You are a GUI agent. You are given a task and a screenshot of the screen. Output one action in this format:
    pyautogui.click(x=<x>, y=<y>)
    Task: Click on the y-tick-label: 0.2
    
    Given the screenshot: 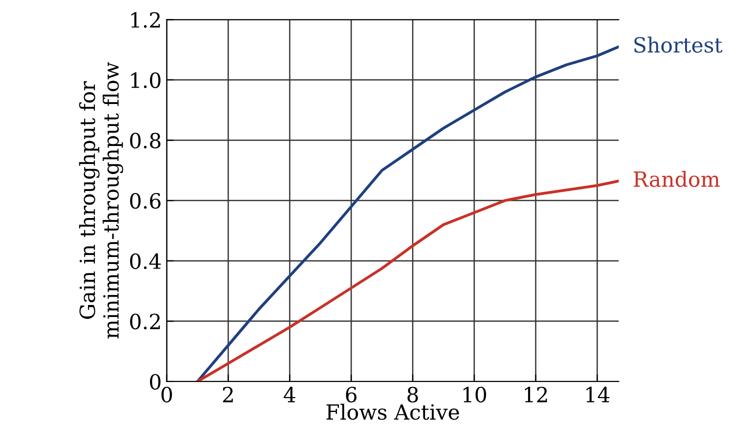 What is the action you would take?
    pyautogui.click(x=145, y=322)
    